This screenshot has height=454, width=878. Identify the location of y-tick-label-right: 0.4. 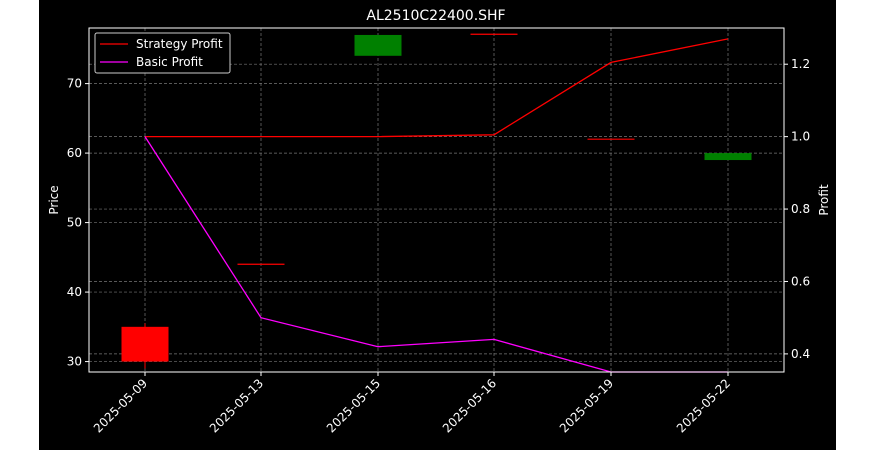
(800, 354).